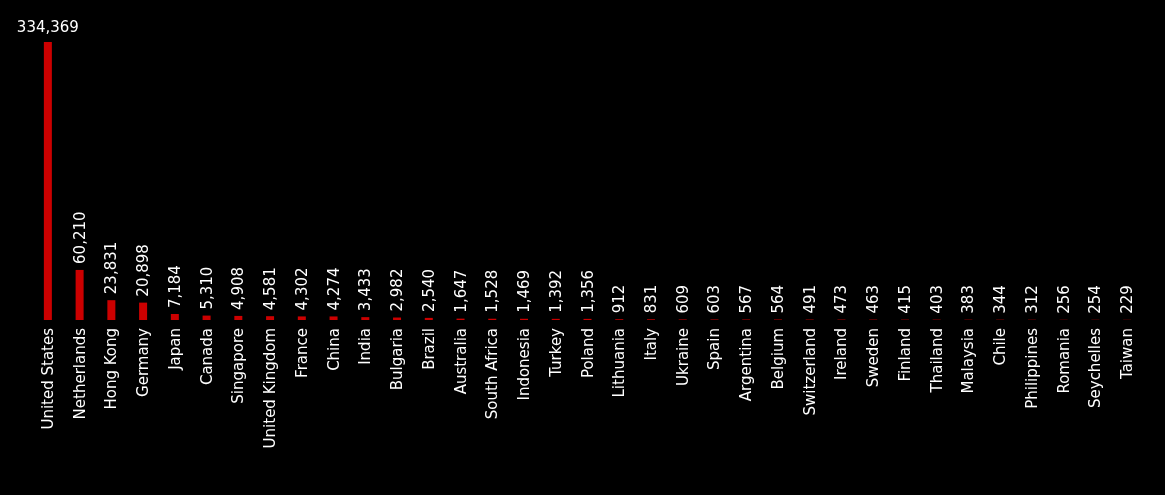  Describe the element at coordinates (936, 361) in the screenshot. I see `x-tick-label: Thailand` at that location.